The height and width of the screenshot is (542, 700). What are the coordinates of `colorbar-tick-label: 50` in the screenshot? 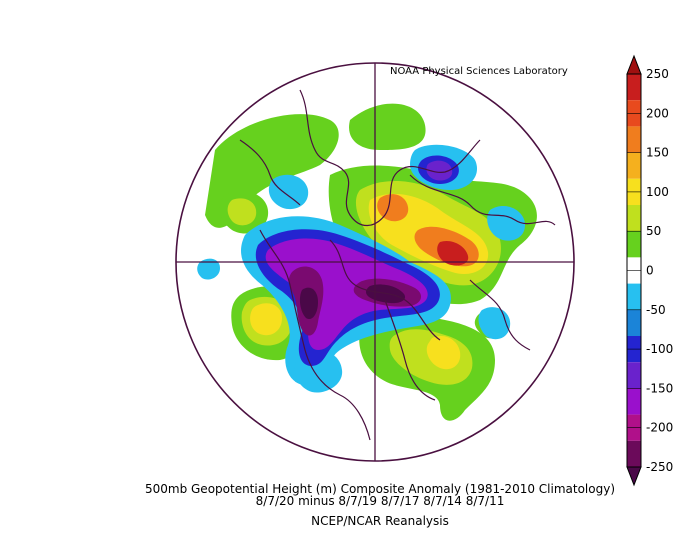 It's located at (653, 231).